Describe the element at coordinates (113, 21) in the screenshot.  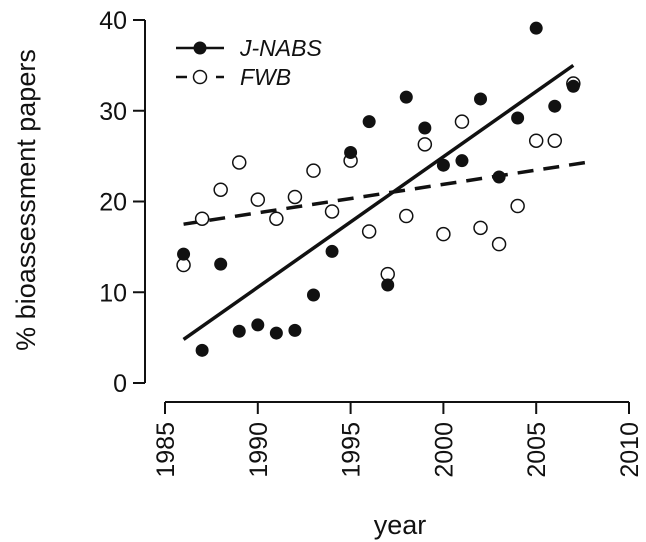
I see `y-tick-label: 40` at that location.